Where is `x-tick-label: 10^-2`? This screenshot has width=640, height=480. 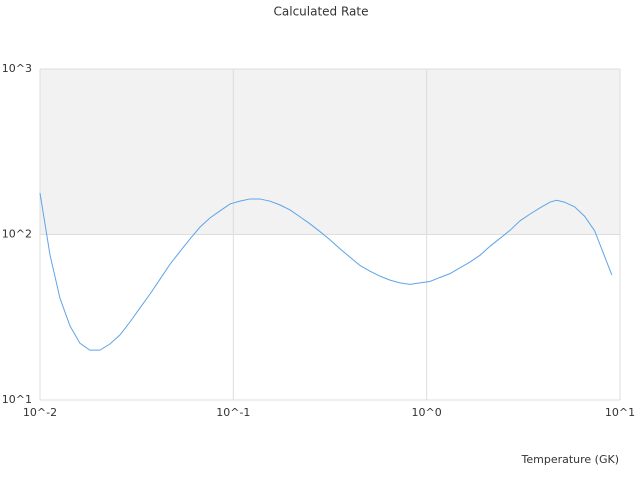 x-tick-label: 10^-2 is located at coordinates (40, 412).